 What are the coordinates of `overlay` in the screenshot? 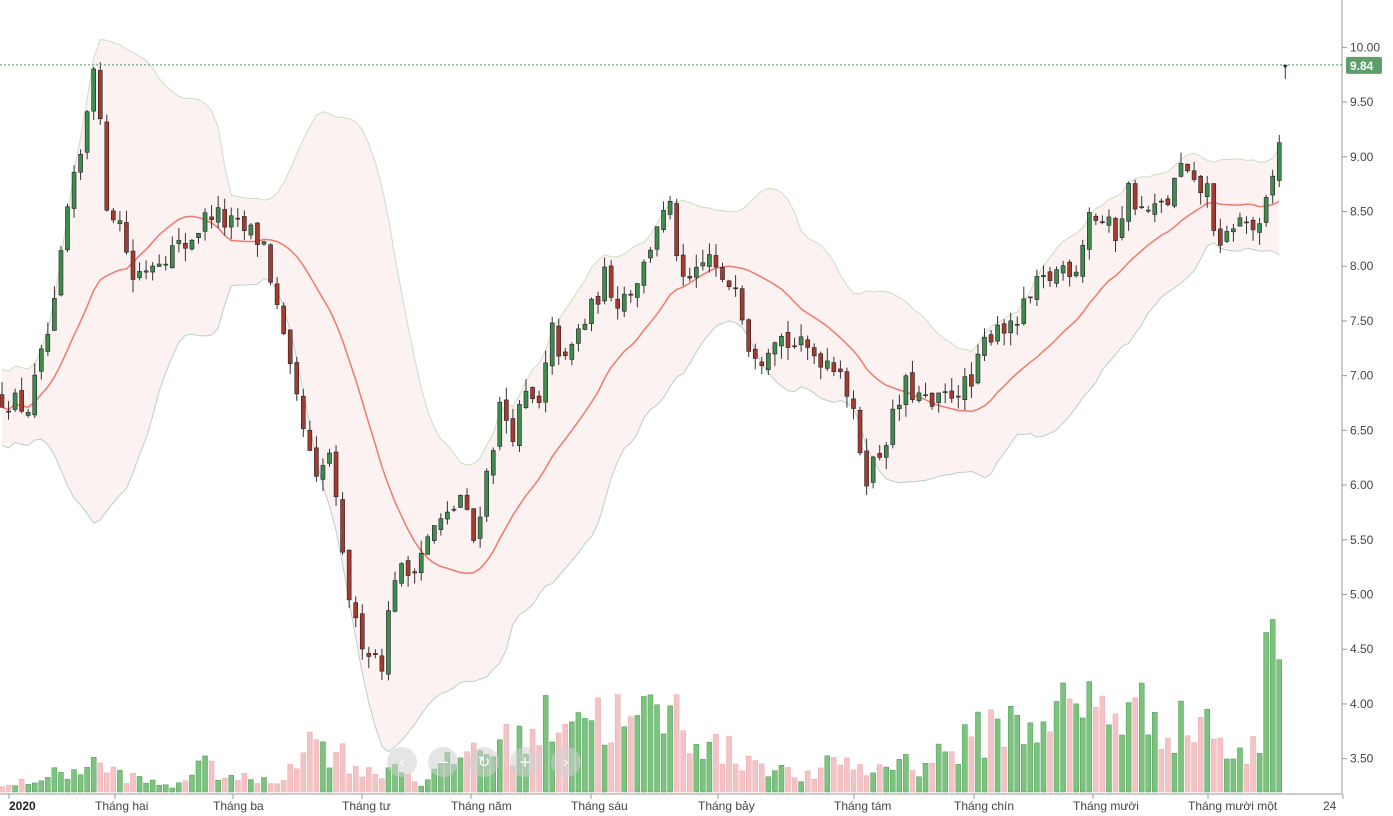 It's located at (671, 71).